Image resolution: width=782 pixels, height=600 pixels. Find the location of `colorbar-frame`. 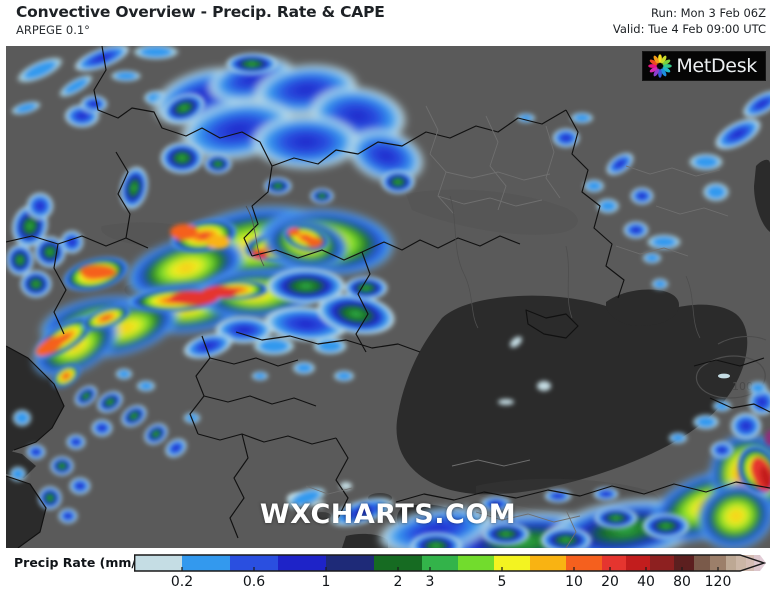

colorbar-frame is located at coordinates (450, 563).